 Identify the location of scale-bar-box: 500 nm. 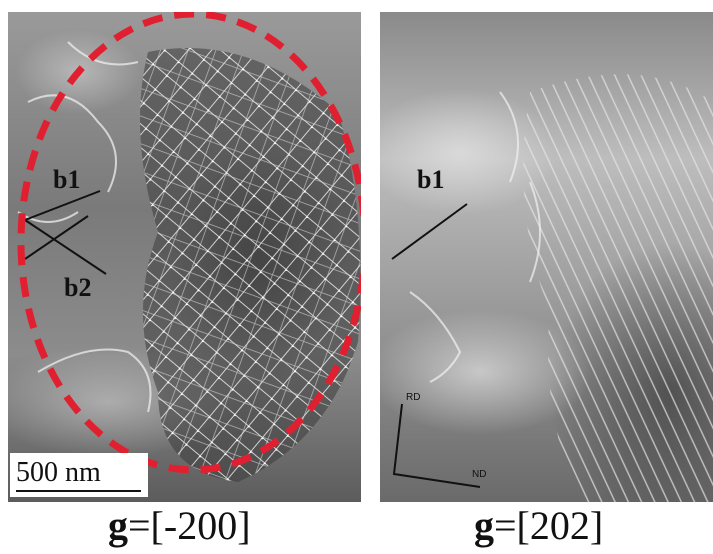
(79, 475).